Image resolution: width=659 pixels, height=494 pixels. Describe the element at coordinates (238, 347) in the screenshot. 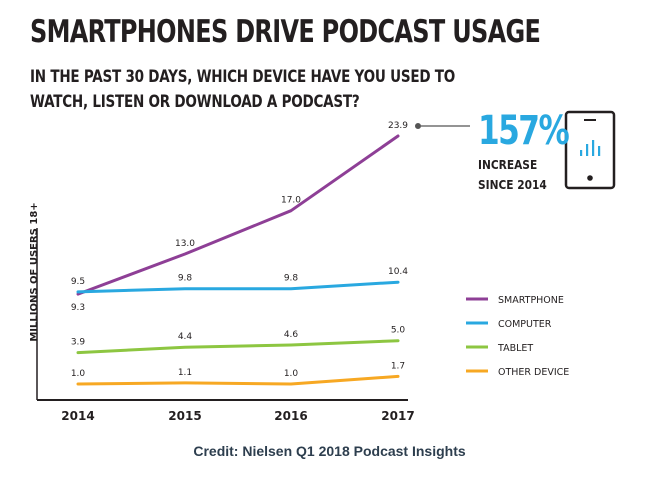

I see `series-line-tablet` at that location.